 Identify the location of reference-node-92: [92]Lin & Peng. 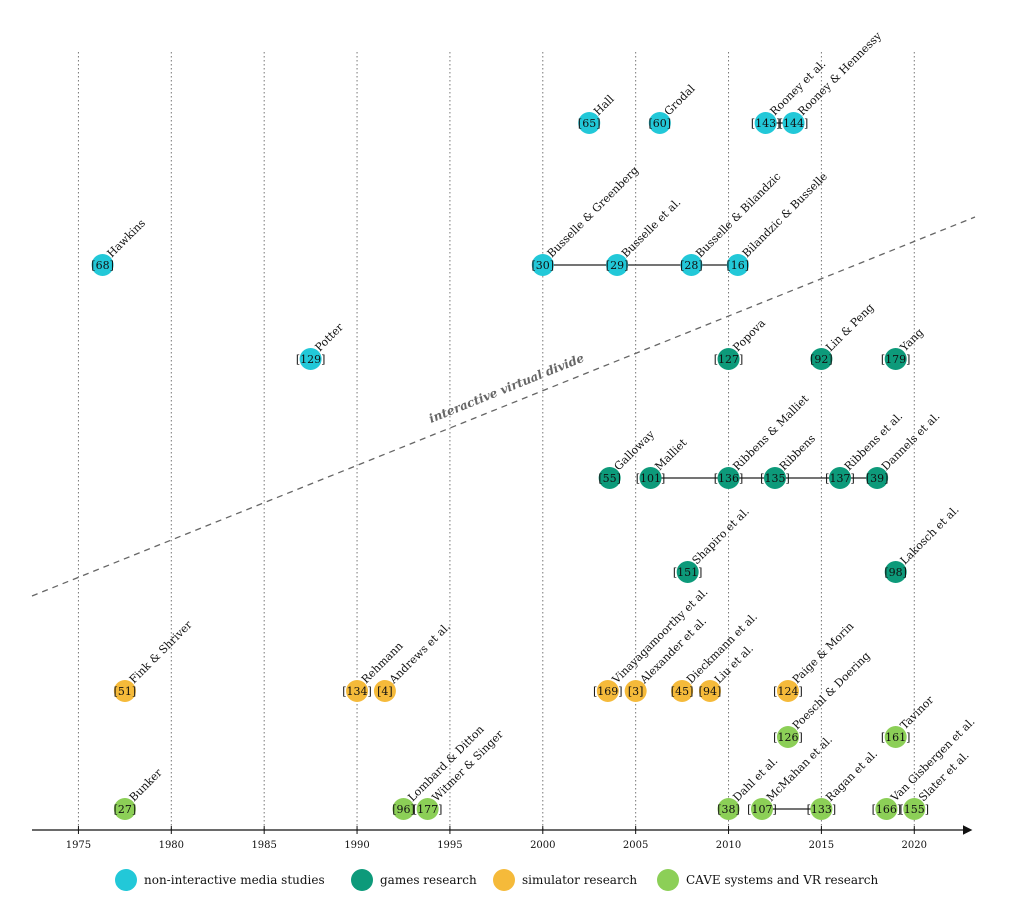
(843, 335).